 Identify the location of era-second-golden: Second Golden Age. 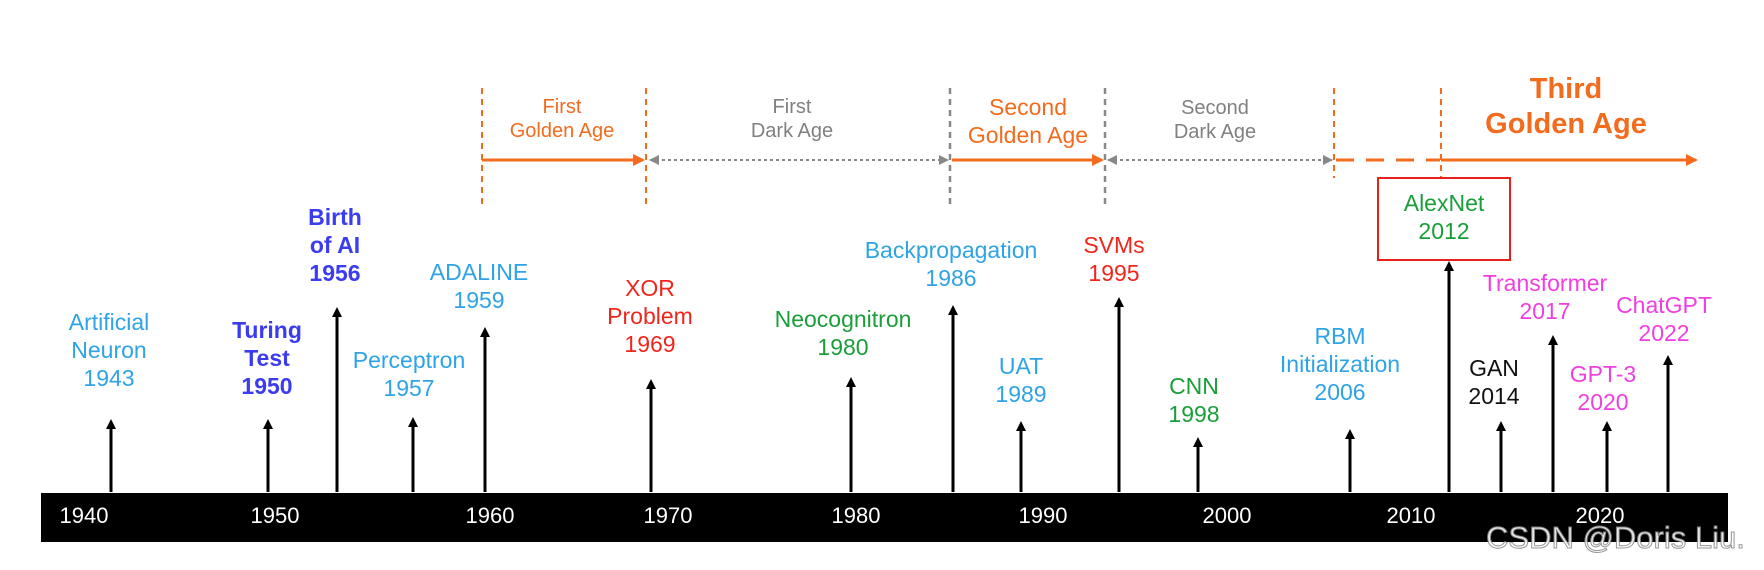
(1028, 121).